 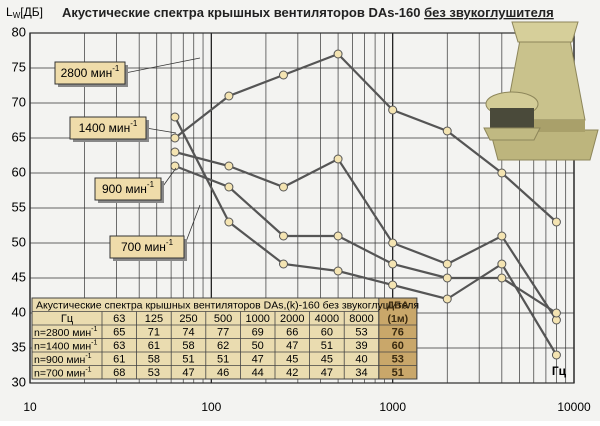 I want to click on table-dba: 60, so click(x=398, y=346).